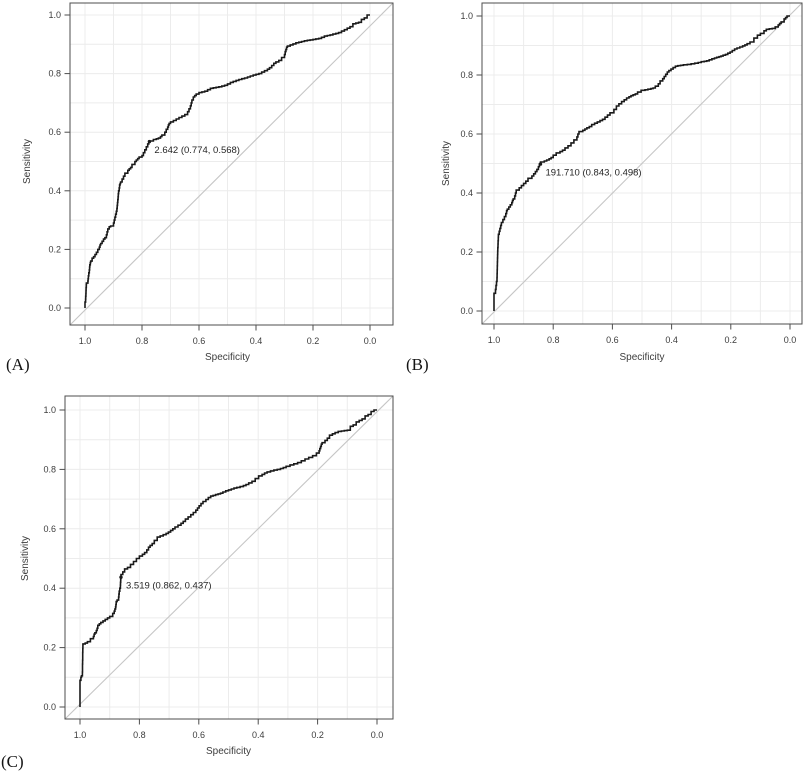 The height and width of the screenshot is (772, 806). Describe the element at coordinates (18, 364) in the screenshot. I see `panel-letter-a: (A)` at that location.